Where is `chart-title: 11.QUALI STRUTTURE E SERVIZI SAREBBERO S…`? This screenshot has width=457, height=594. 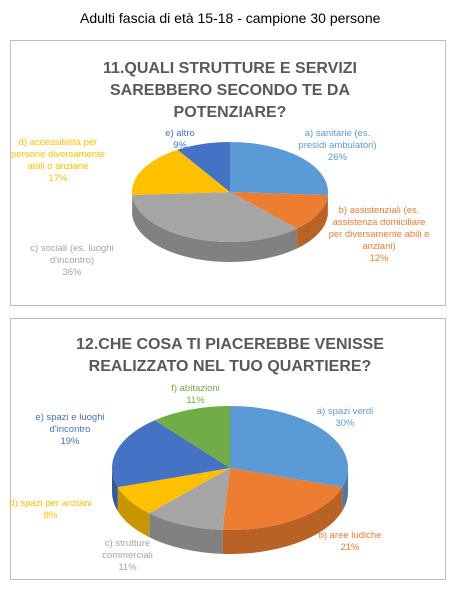 chart-title: 11.QUALI STRUTTURE E SERVIZI SAREBBERO S… is located at coordinates (230, 90).